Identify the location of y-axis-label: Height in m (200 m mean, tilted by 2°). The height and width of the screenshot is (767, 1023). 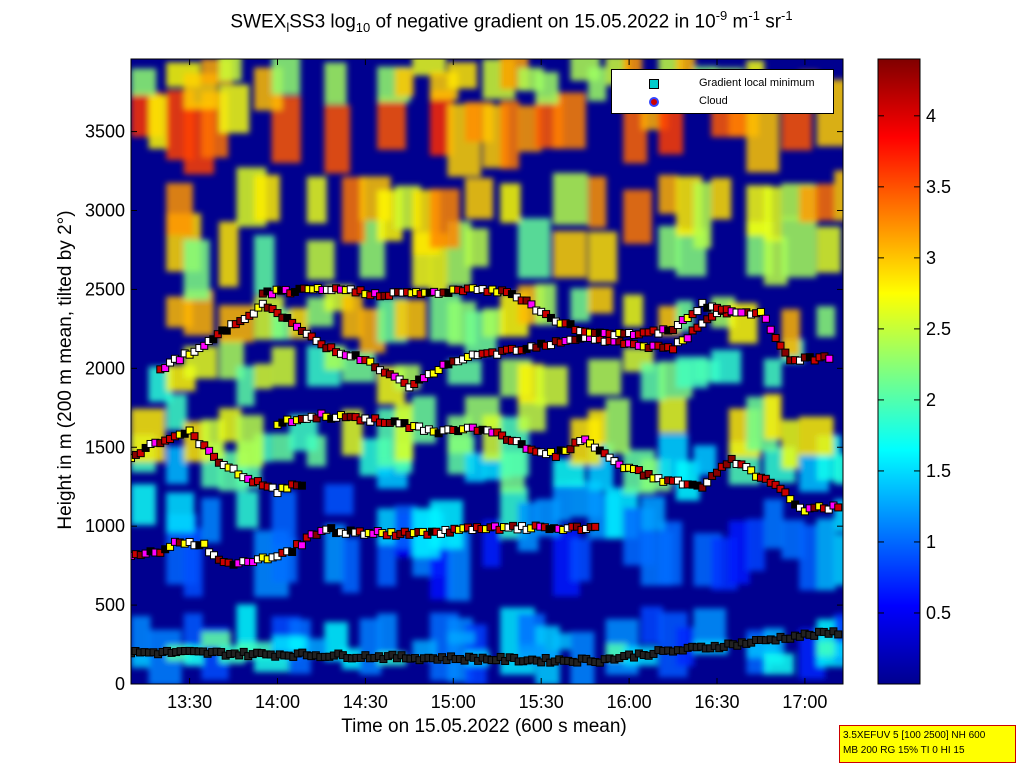
(65, 370).